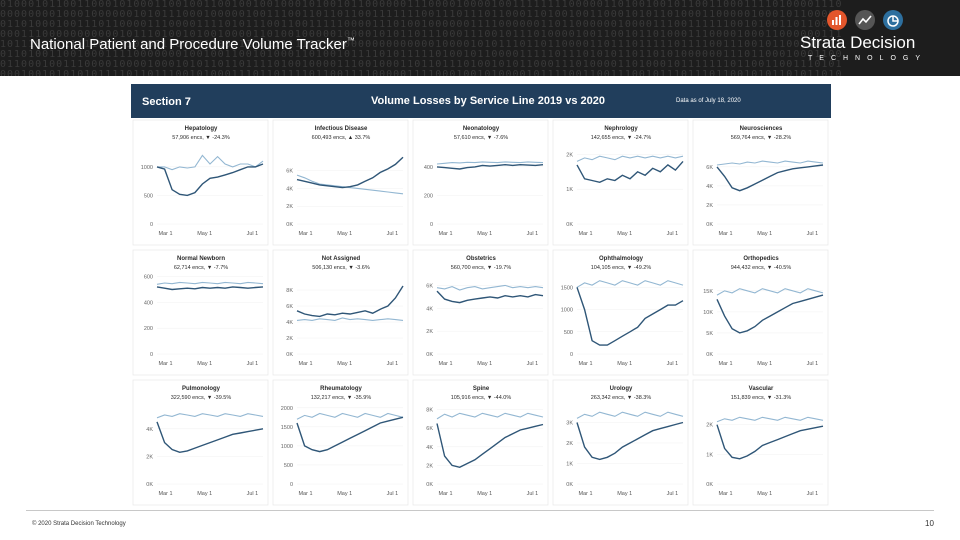  I want to click on chart-title: Vascular, so click(761, 389).